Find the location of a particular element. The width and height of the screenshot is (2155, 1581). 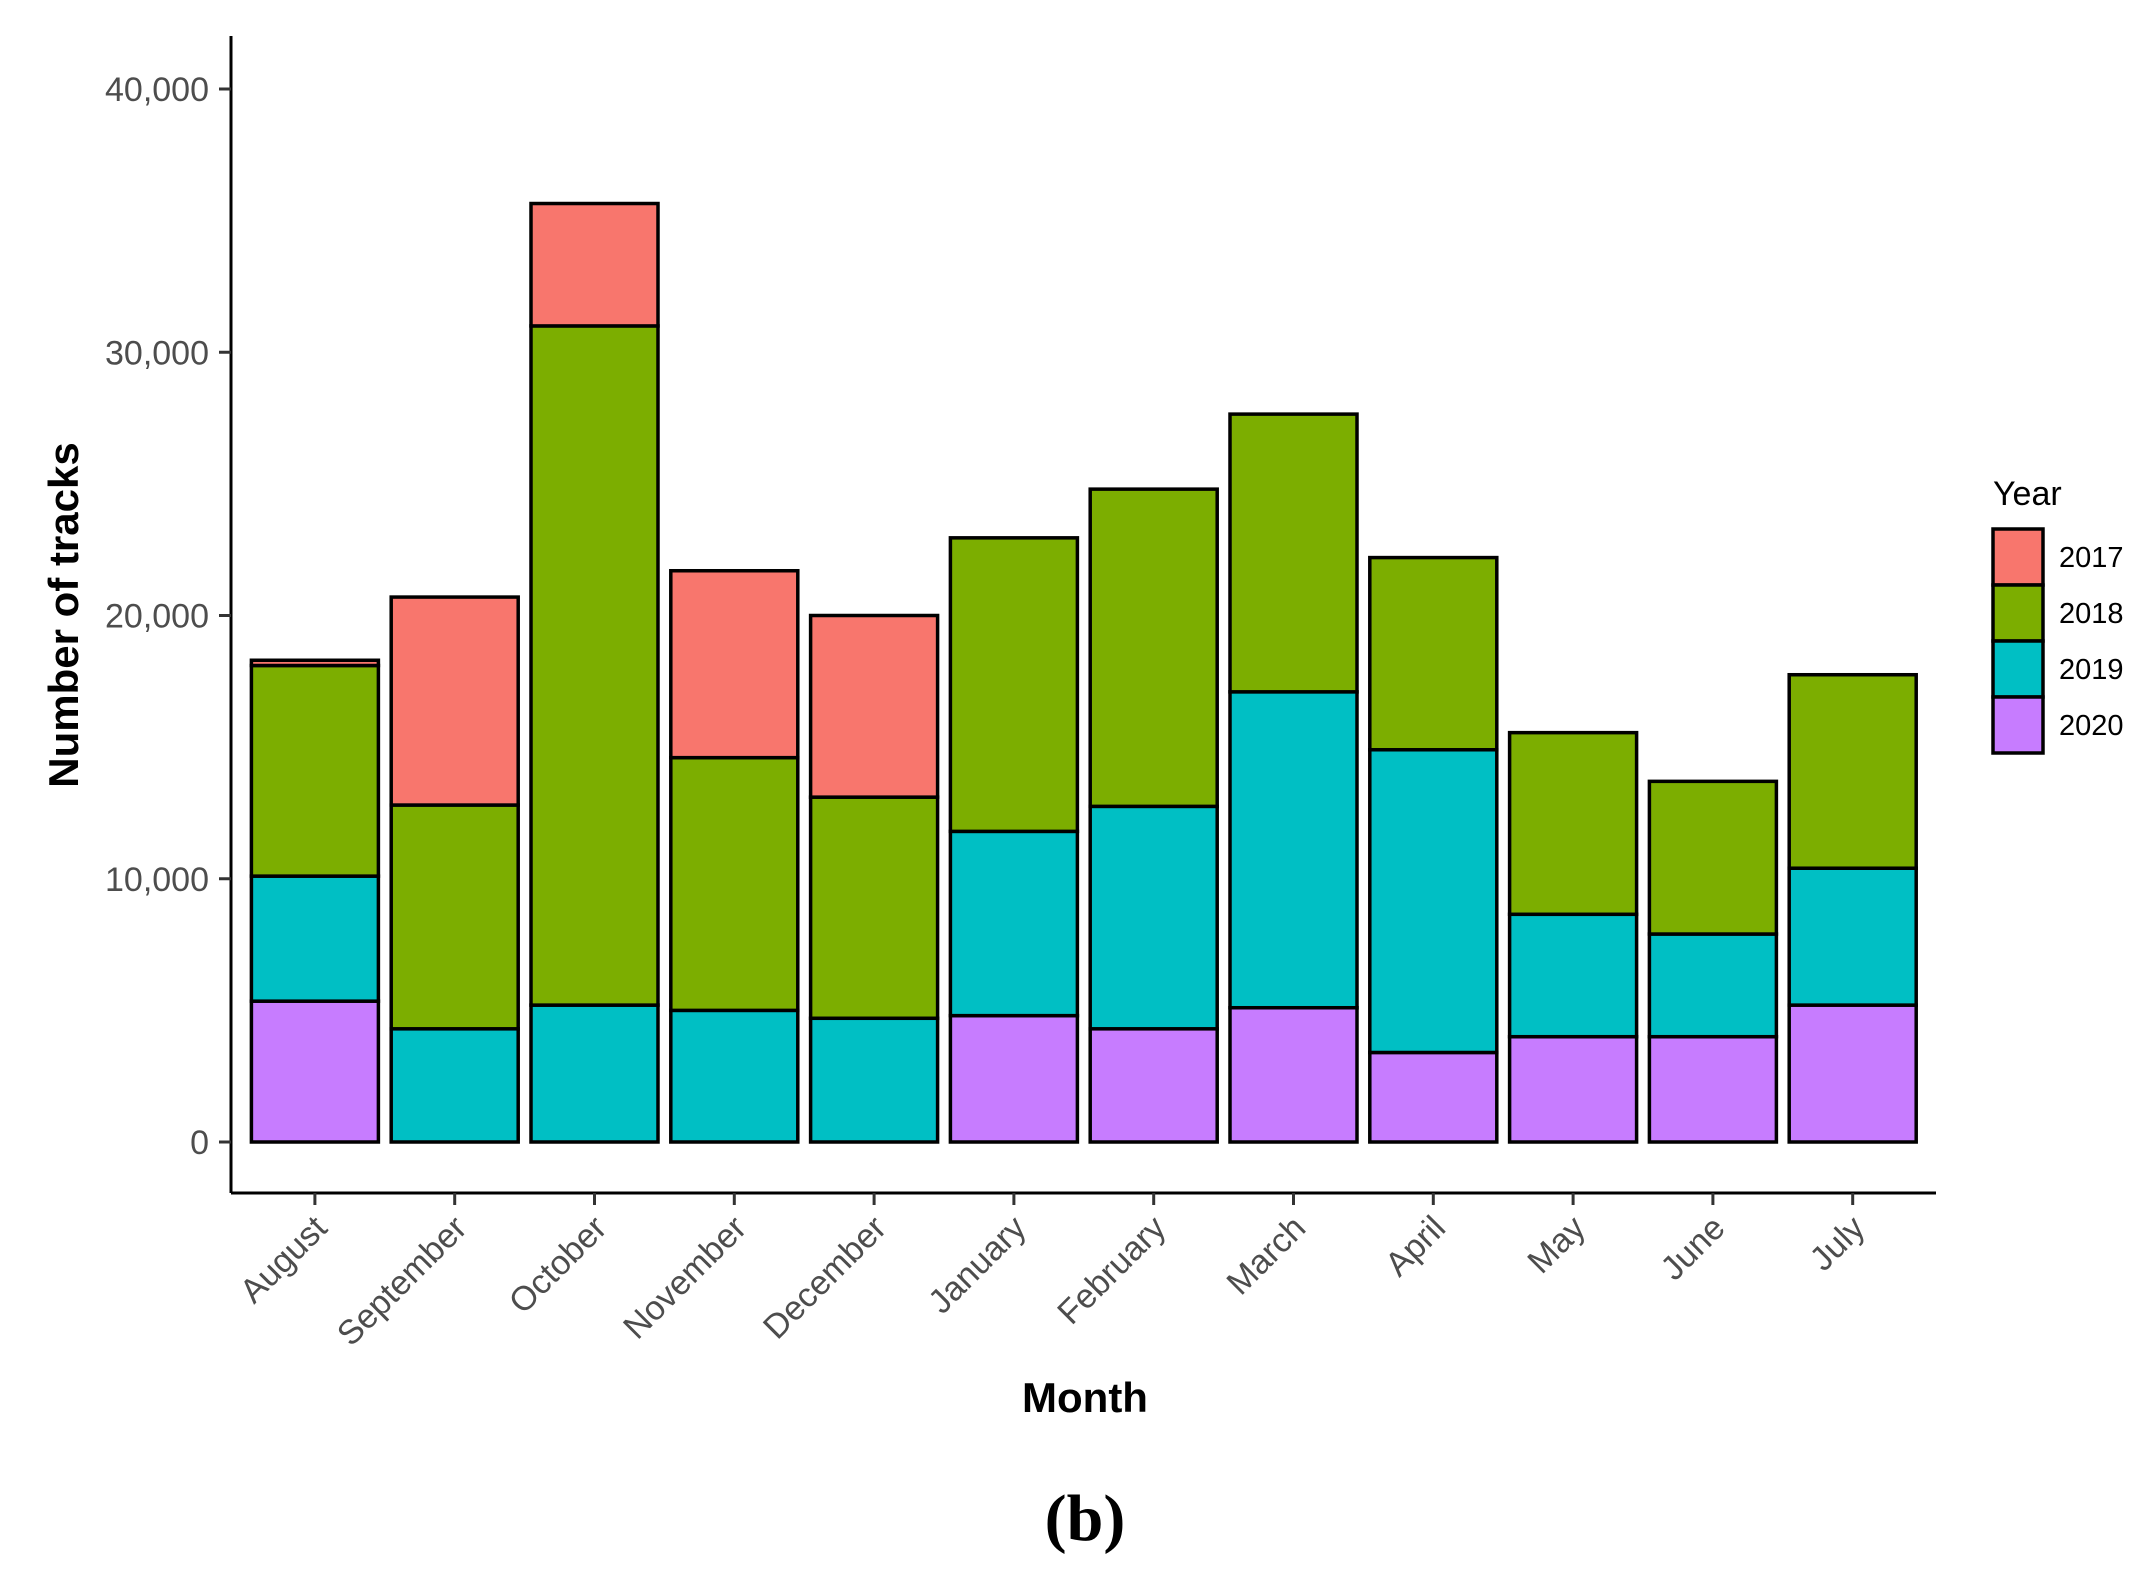

legend-key-2020 is located at coordinates (2018, 725).